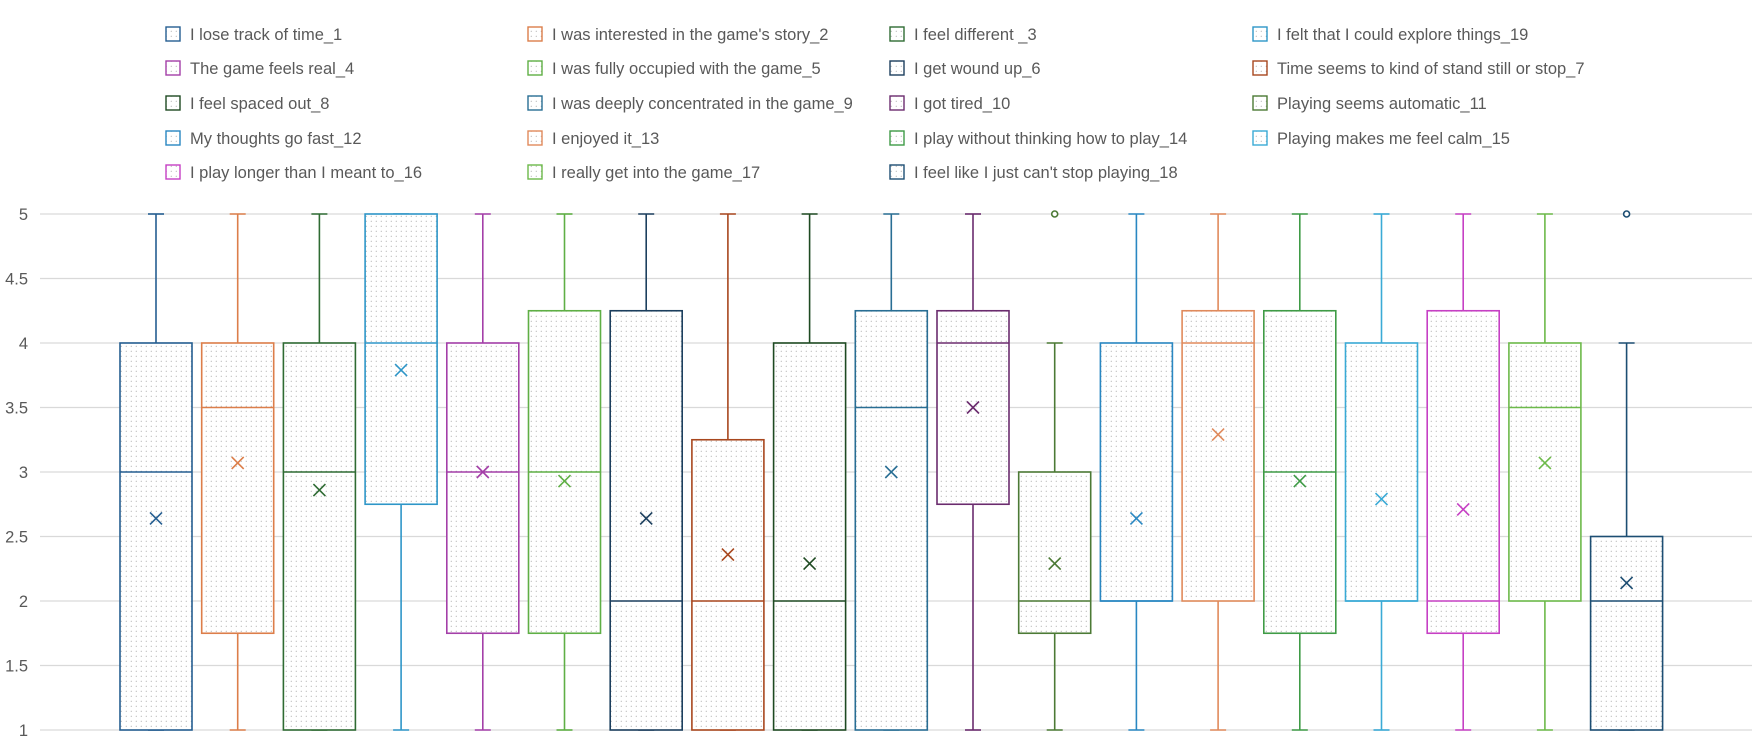 Image resolution: width=1756 pixels, height=744 pixels. I want to click on legend-item: I was interested in the game's story_2, so click(677, 35).